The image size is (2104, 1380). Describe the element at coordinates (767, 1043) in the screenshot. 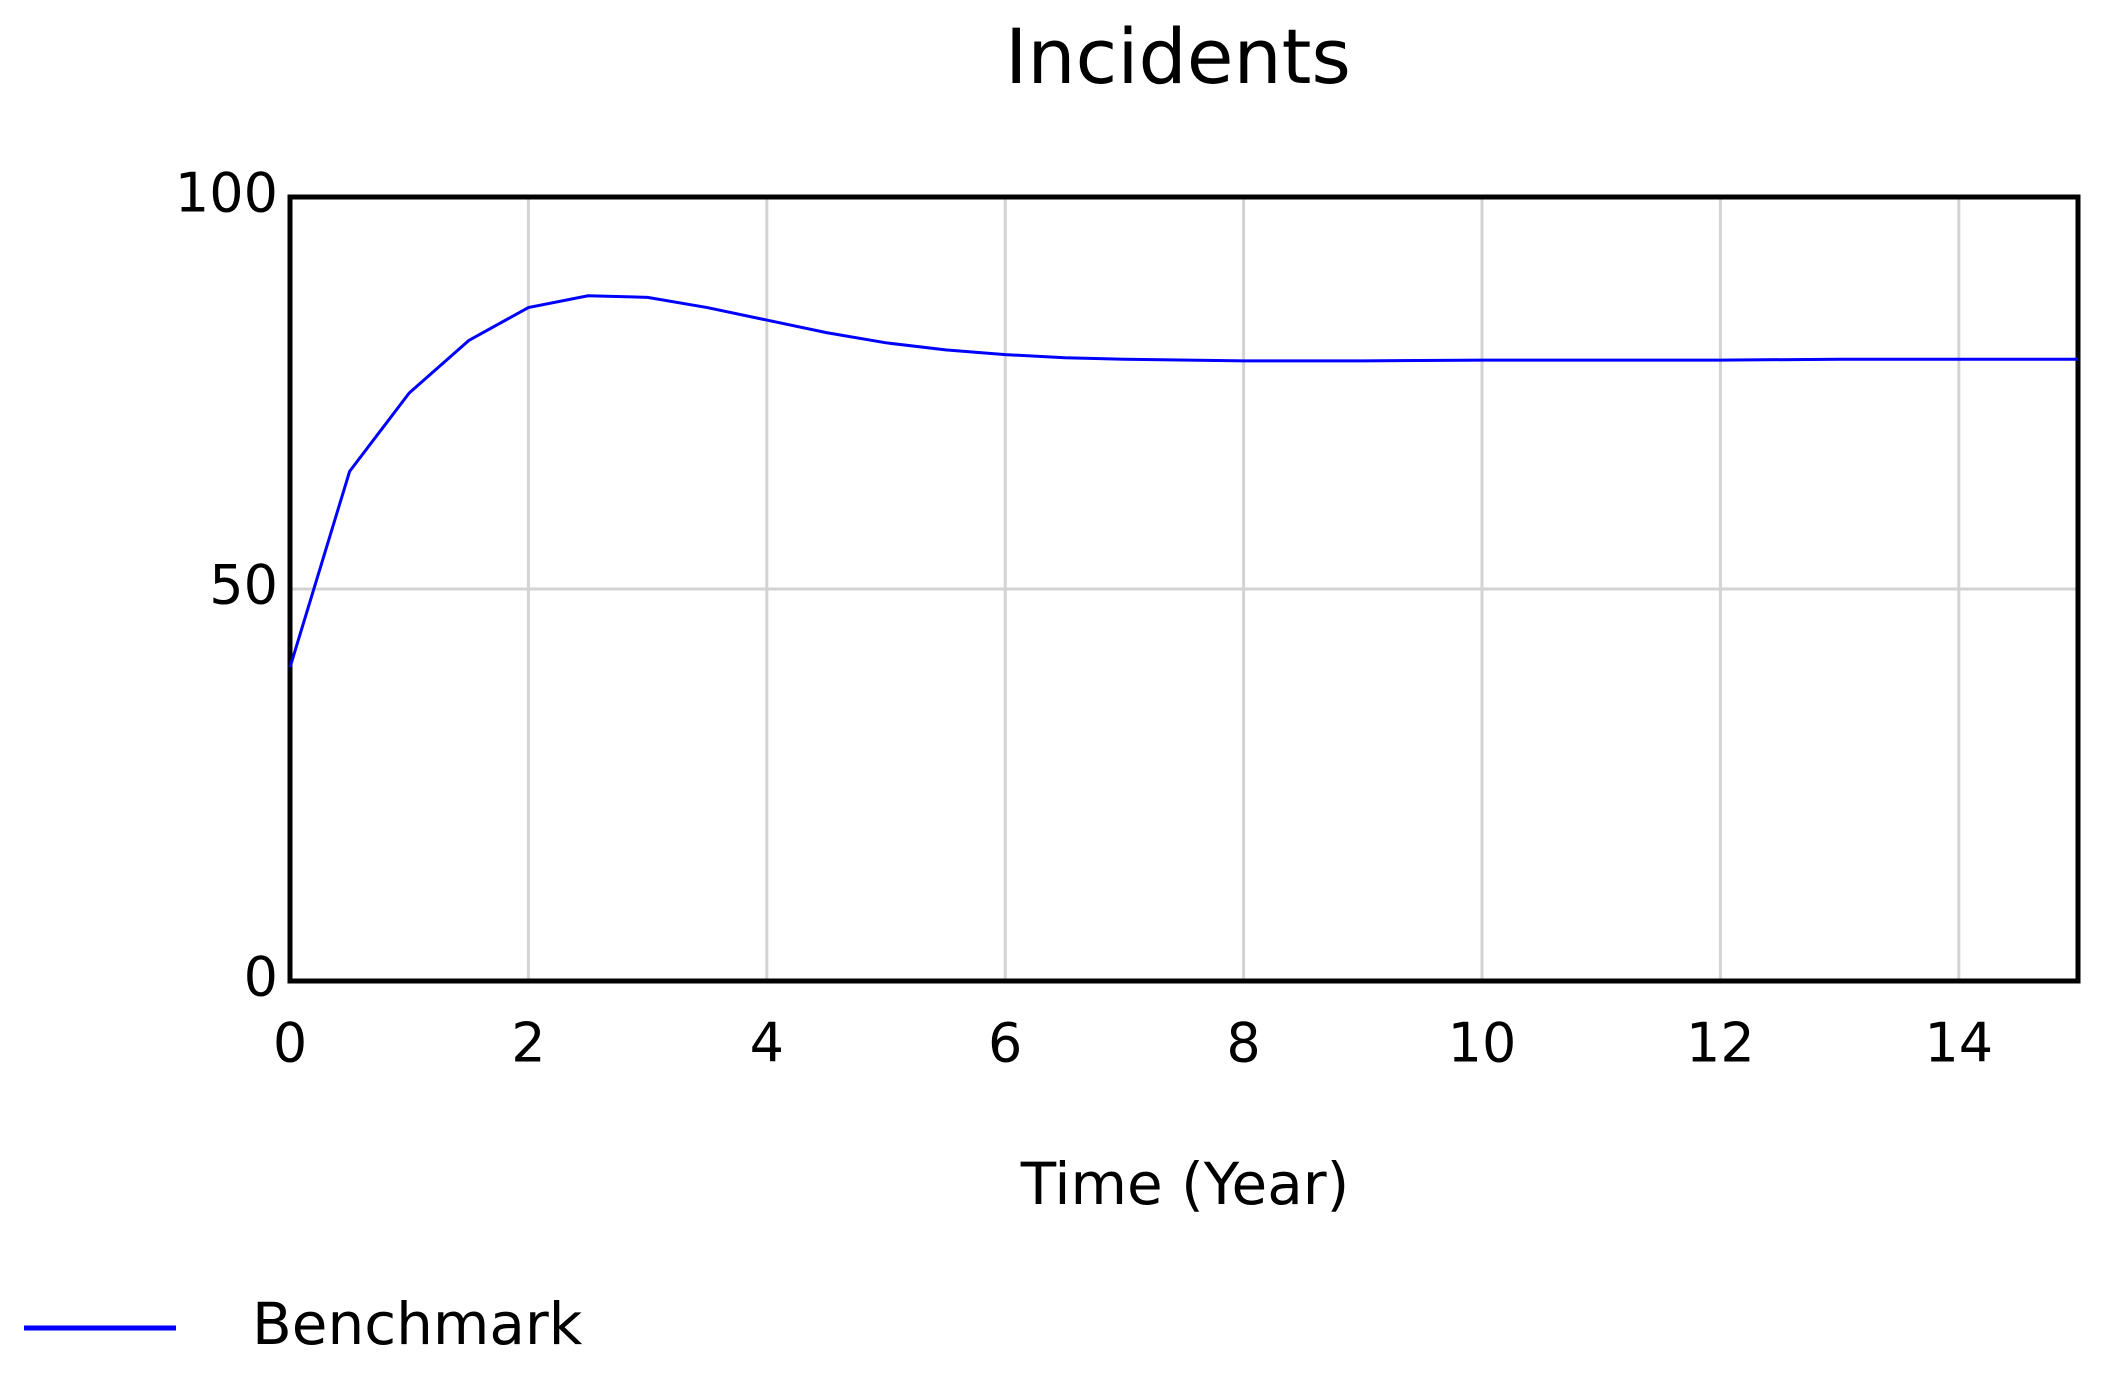

I see `x-tick-label: 4` at that location.